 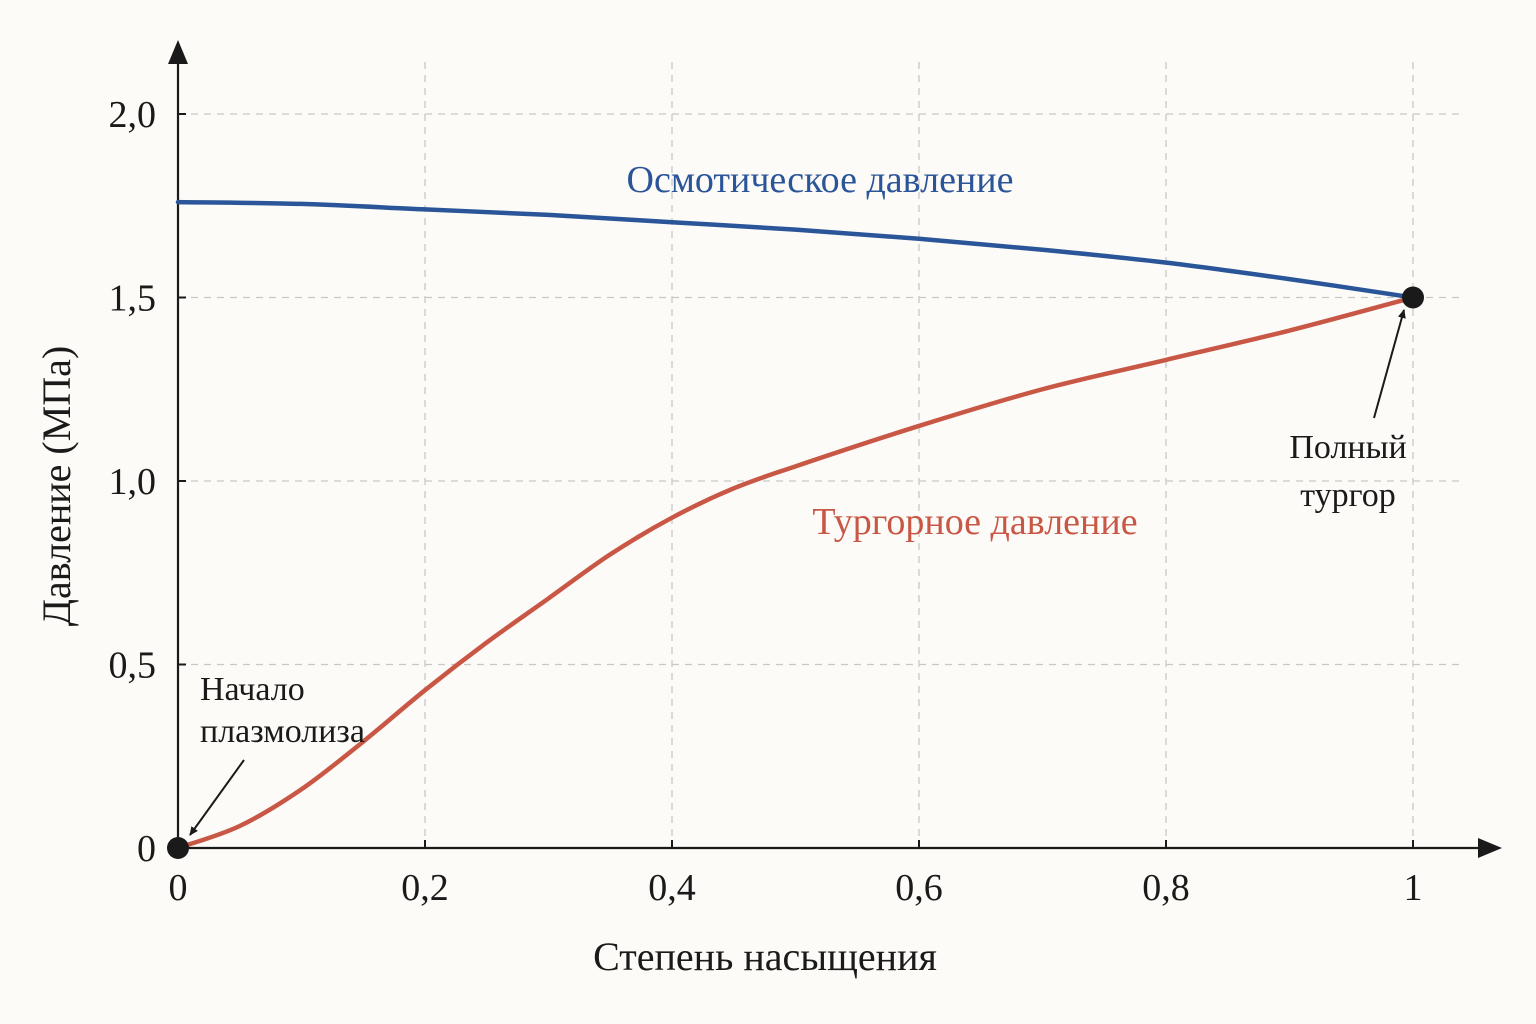 What do you see at coordinates (796, 874) in the screenshot?
I see `x-tick-labels: 0 0,2 0,4 0,6 0,8 1` at bounding box center [796, 874].